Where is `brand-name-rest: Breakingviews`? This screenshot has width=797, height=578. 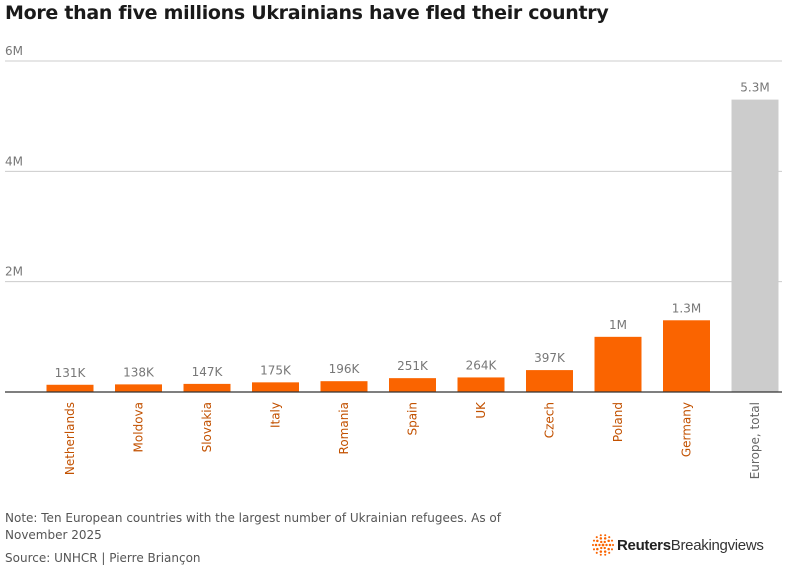 brand-name-rest: Breakingviews is located at coordinates (717, 545).